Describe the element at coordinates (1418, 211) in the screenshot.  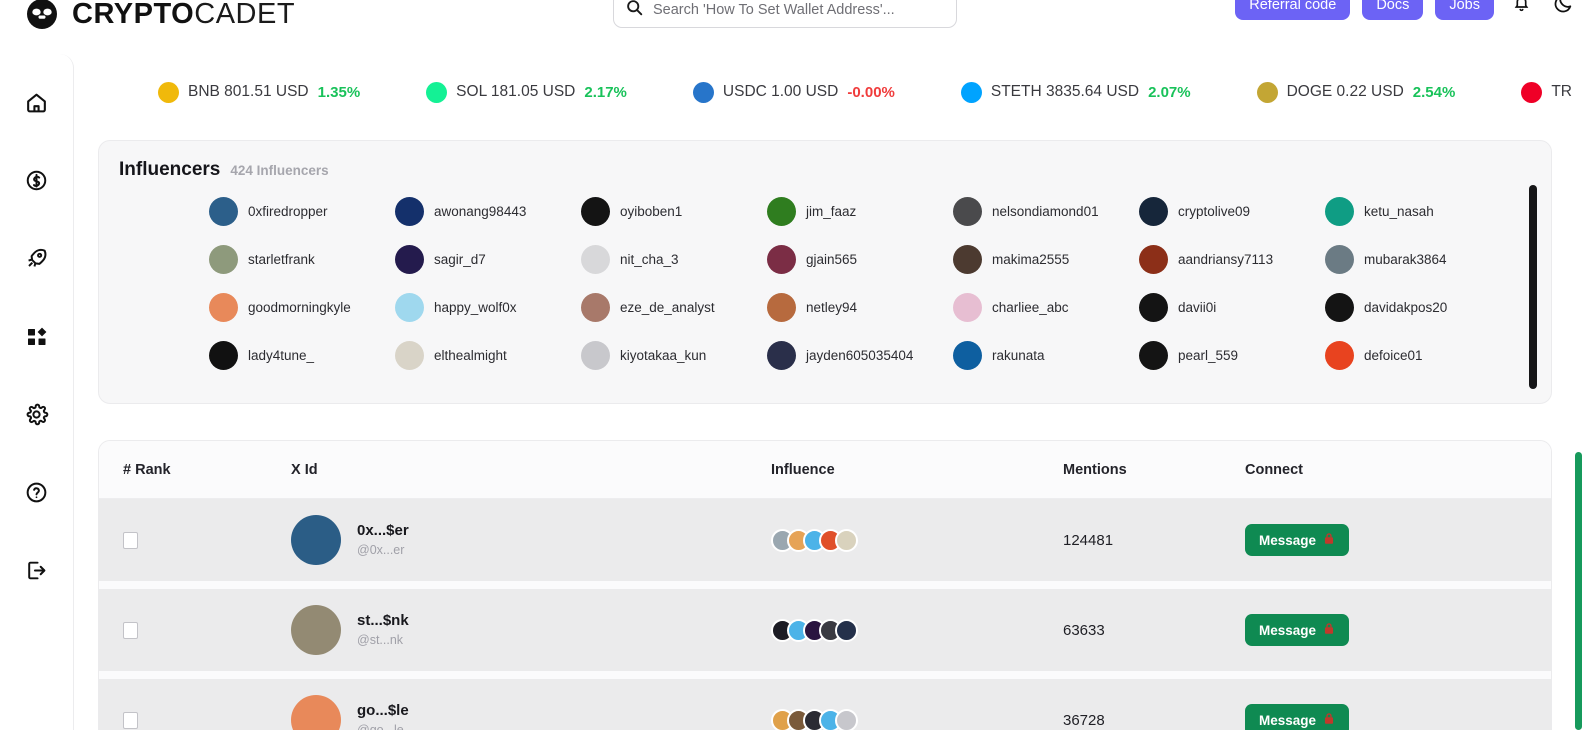
I see `influencer-chip: ketu_nasah` at that location.